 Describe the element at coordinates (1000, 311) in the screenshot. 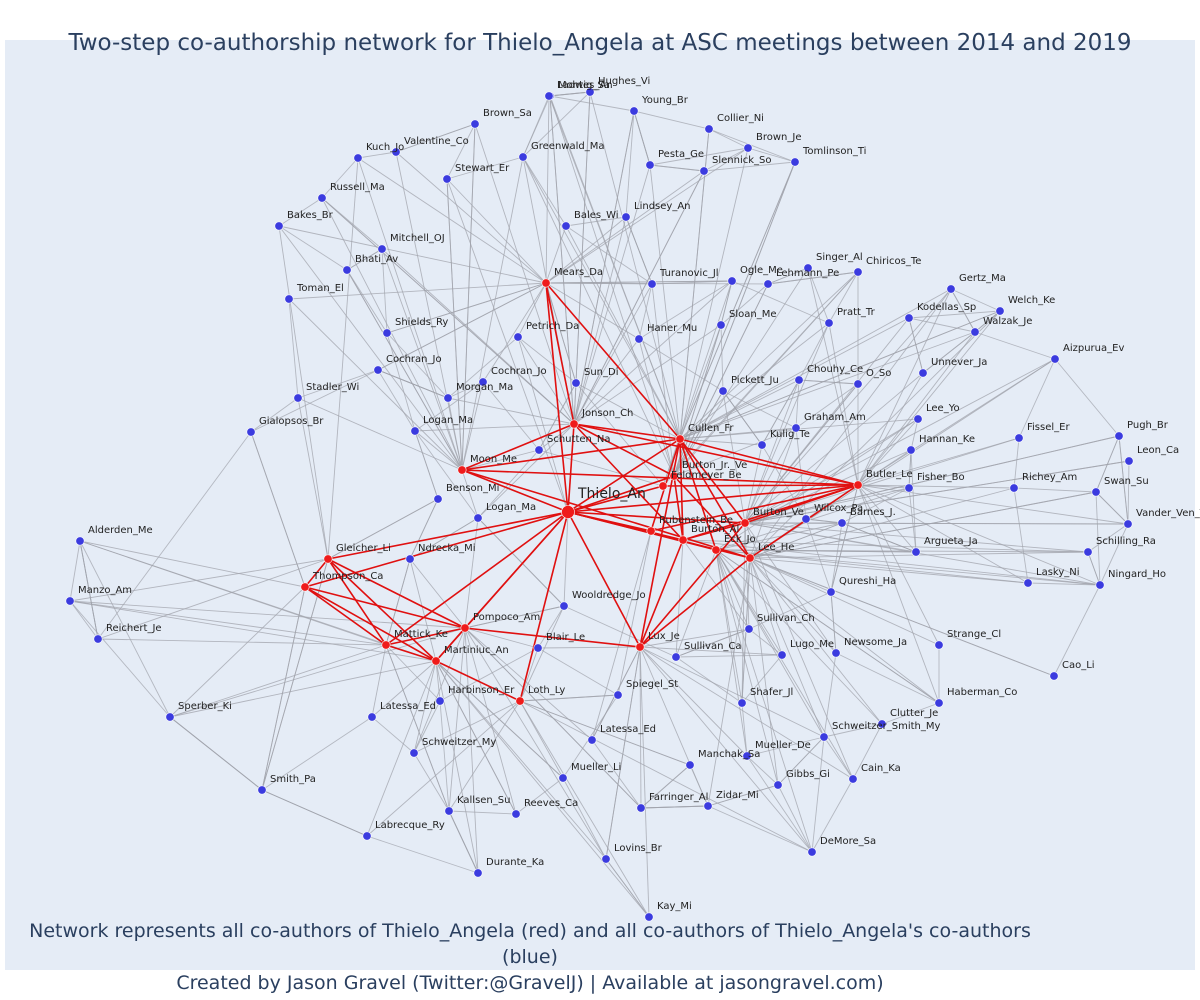

I see `second-step-node-welch-ke` at that location.